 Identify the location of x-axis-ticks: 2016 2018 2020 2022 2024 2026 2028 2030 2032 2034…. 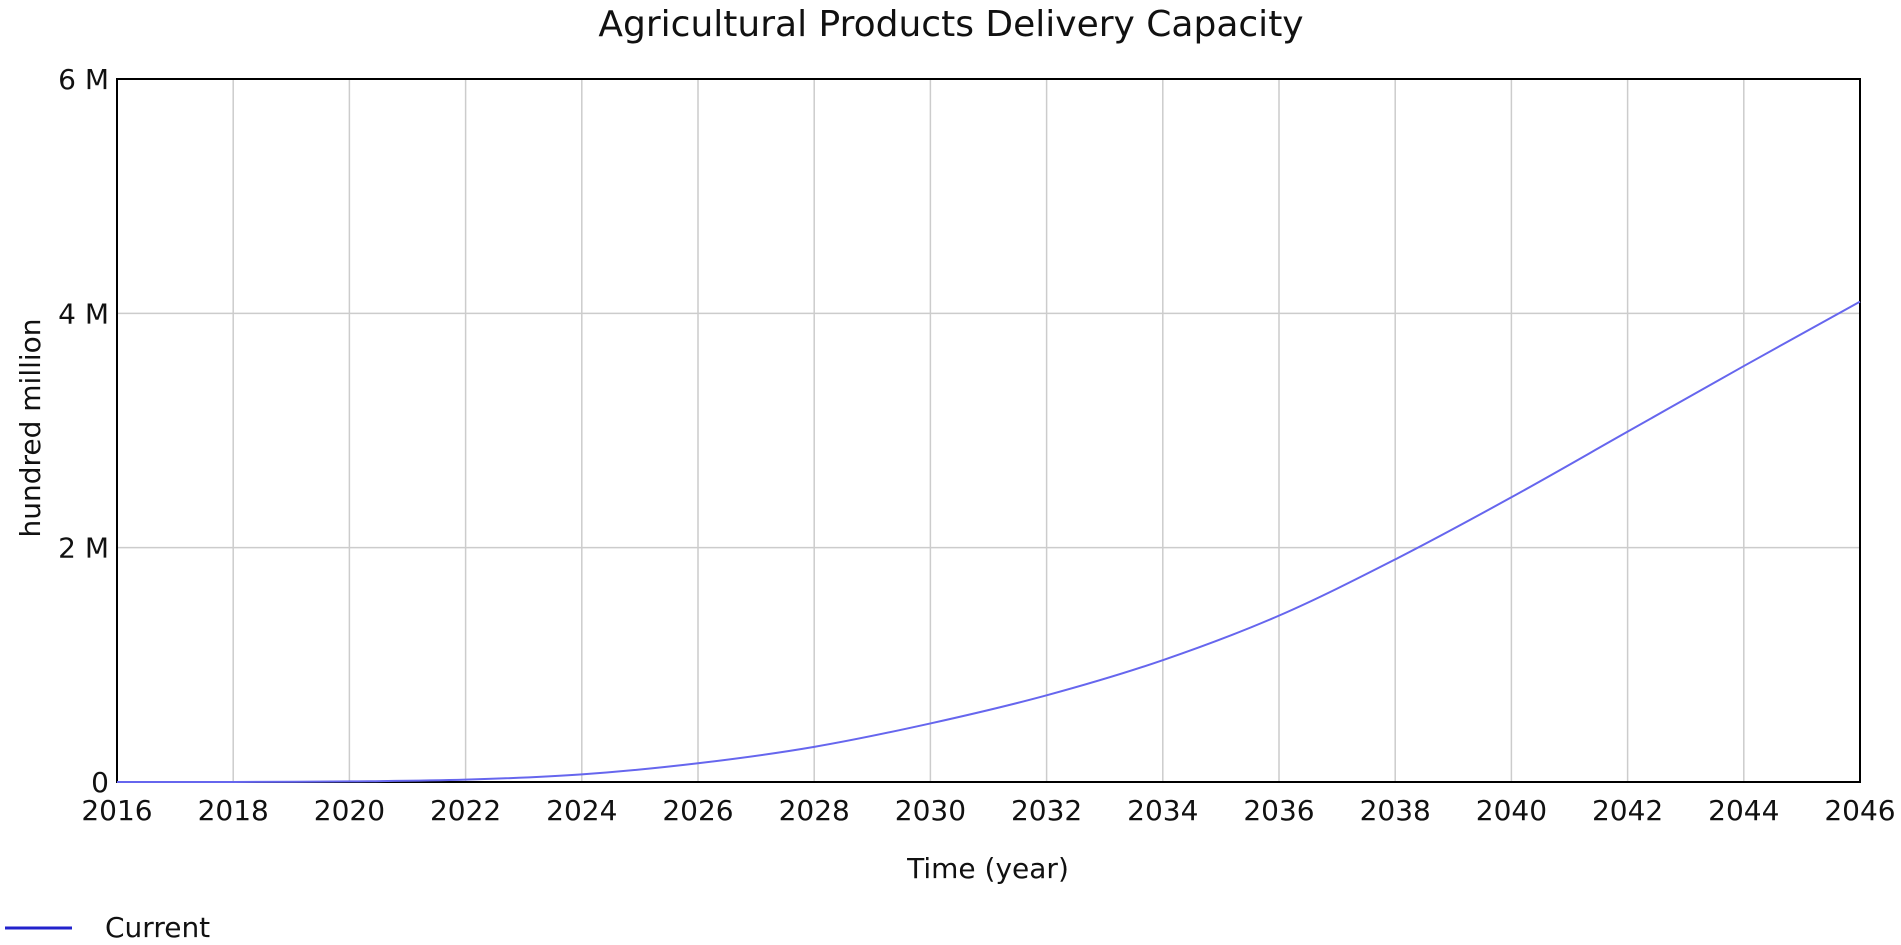
(988, 810).